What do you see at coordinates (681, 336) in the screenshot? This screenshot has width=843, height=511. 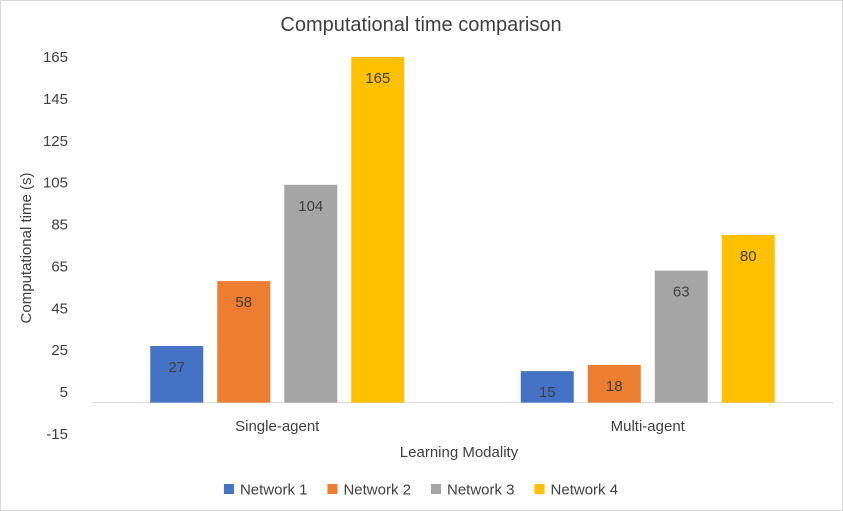 I see `bar-network-3-multi-agent` at bounding box center [681, 336].